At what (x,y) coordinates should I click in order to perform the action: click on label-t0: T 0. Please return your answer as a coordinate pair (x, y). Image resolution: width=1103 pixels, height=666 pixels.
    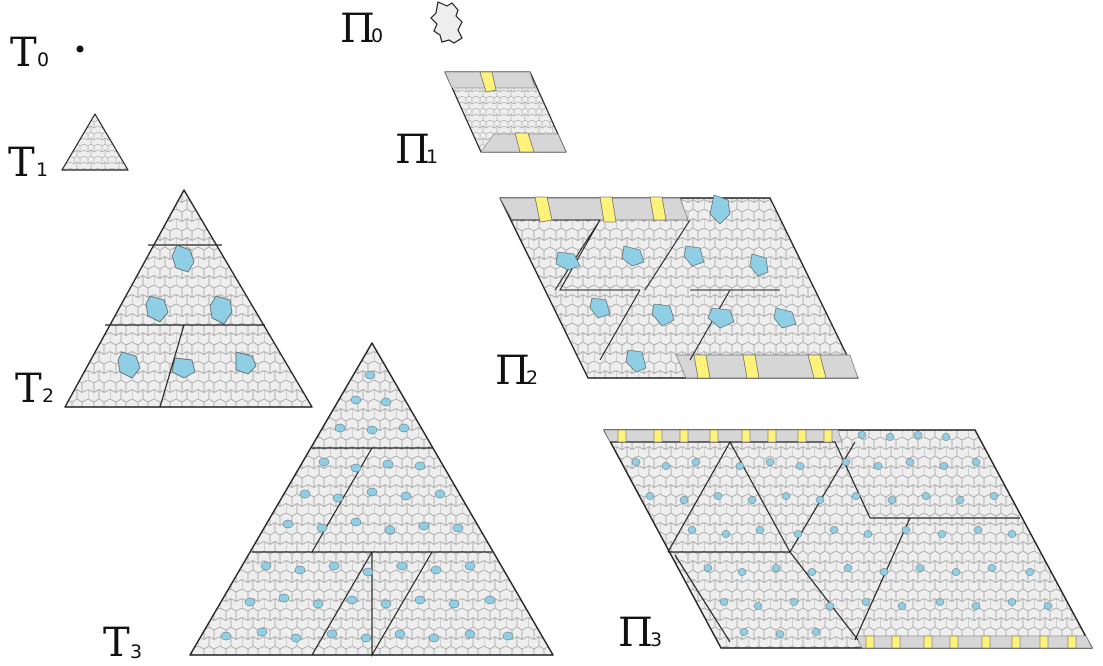
    Looking at the image, I should click on (29, 53).